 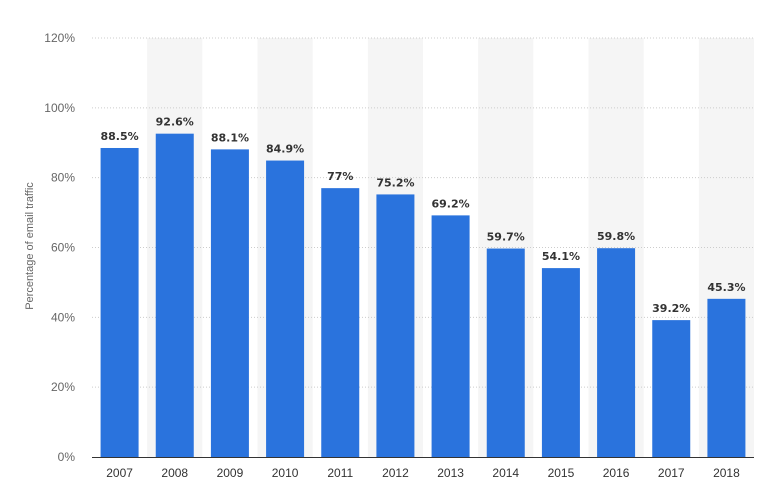 I want to click on bar-2018, so click(x=726, y=377).